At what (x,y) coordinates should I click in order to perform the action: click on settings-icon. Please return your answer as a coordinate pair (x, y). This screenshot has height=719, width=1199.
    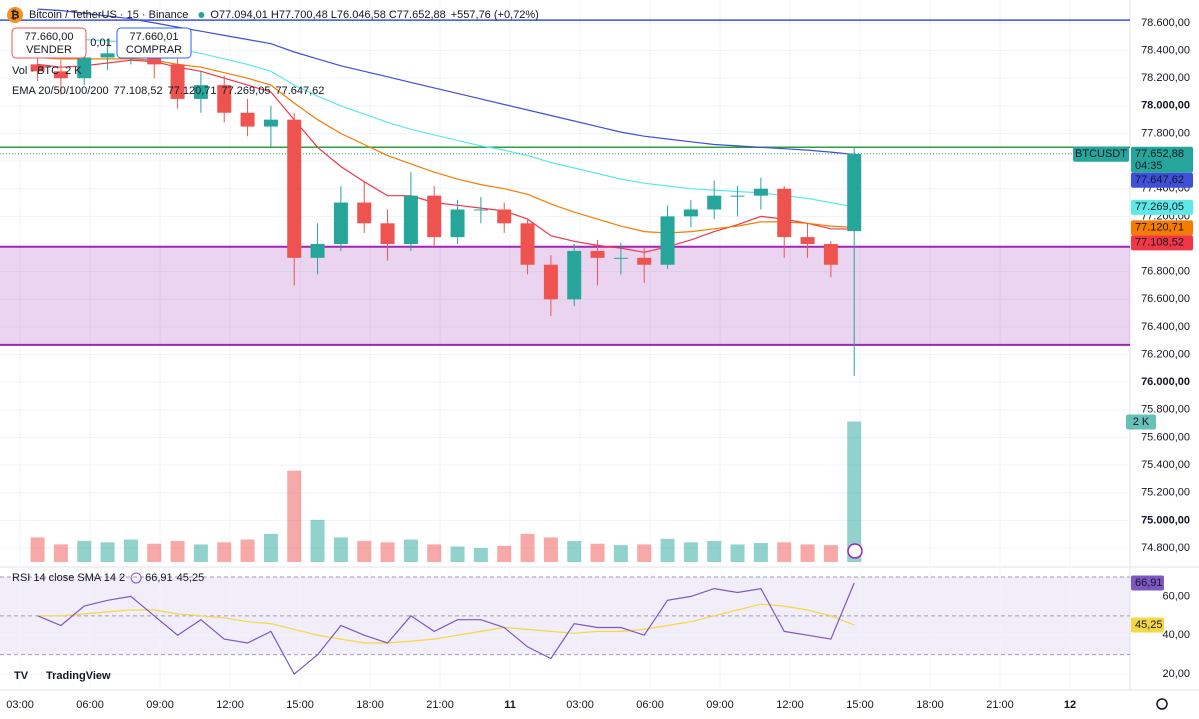
    Looking at the image, I should click on (1162, 704).